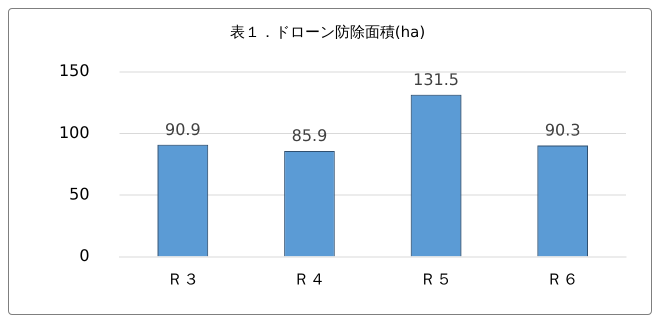  I want to click on chart-title: 表１．ドローン防除面積(ha), so click(328, 31).